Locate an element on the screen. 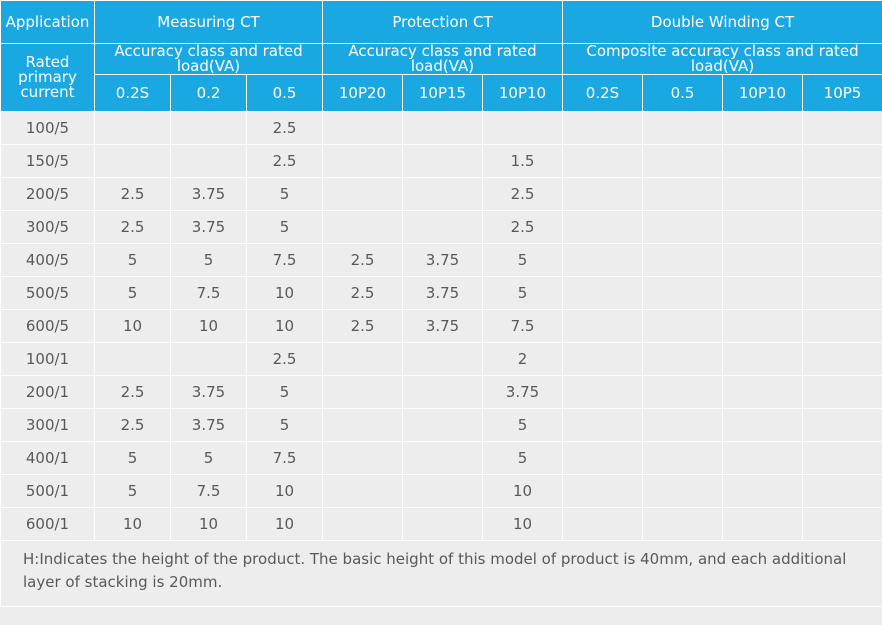  row-current-cell: 200/1 is located at coordinates (47, 392).